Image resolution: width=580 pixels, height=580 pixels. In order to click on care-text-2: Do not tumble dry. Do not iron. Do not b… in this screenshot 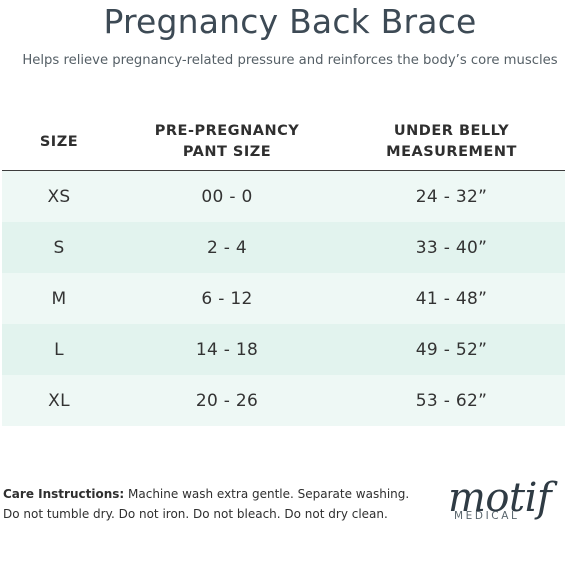, I will do `click(195, 514)`.